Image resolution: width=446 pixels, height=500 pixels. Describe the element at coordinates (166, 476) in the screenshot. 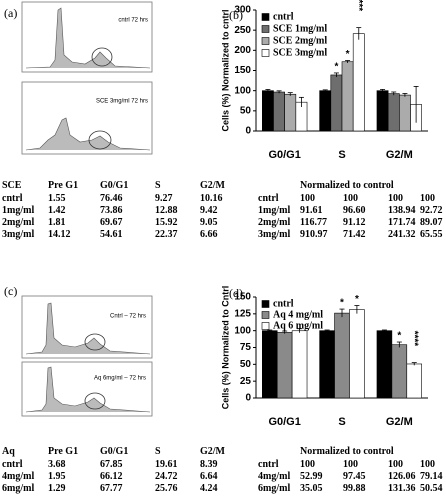

I see `table-cell: 24.72` at that location.